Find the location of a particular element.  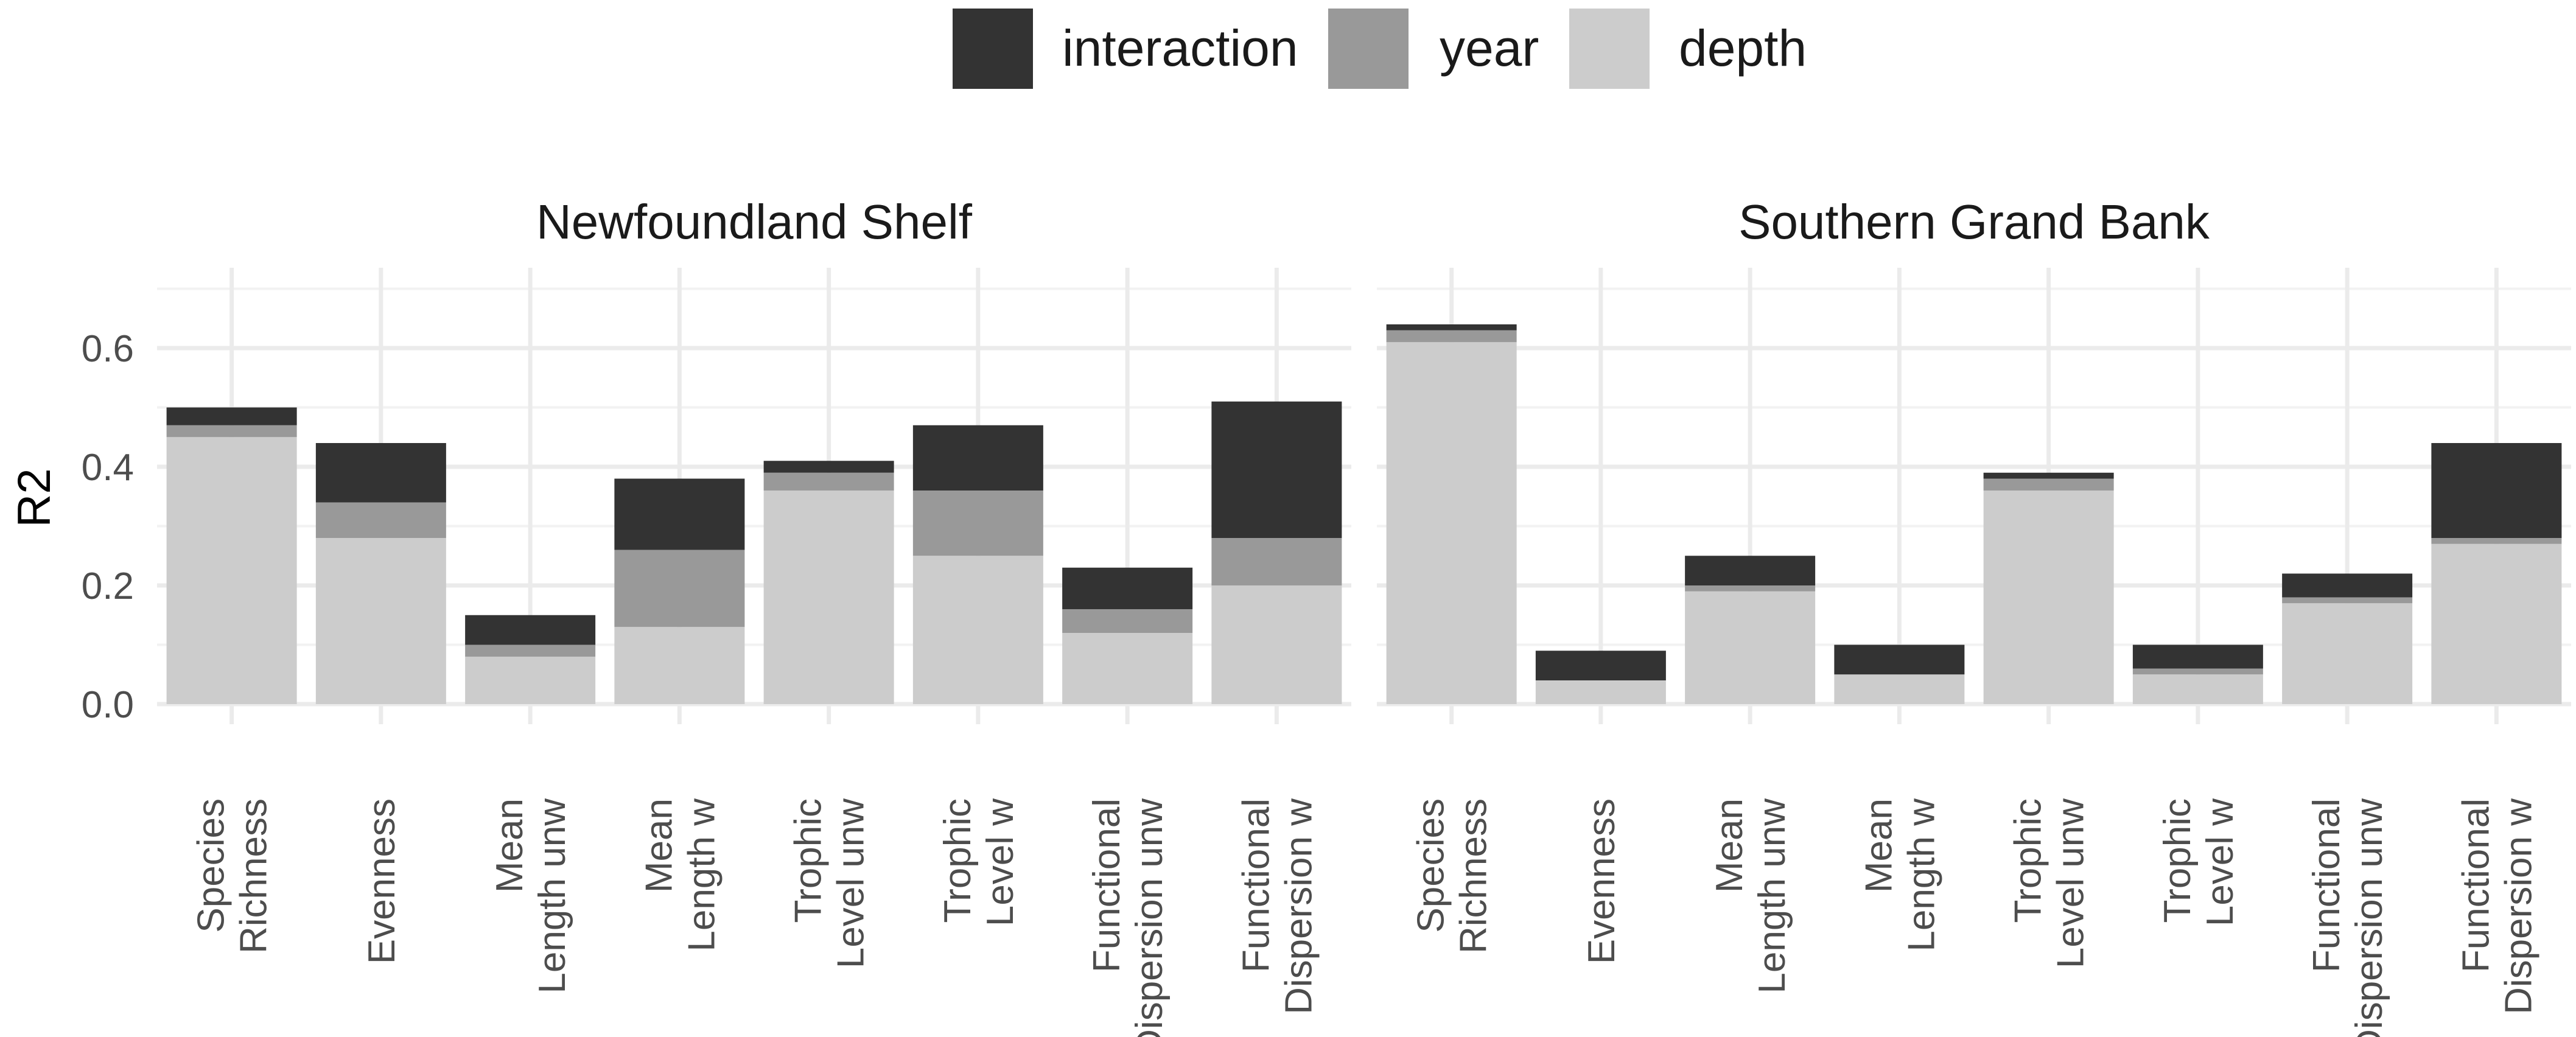

category-label: MeanLength w is located at coordinates (1900, 875).